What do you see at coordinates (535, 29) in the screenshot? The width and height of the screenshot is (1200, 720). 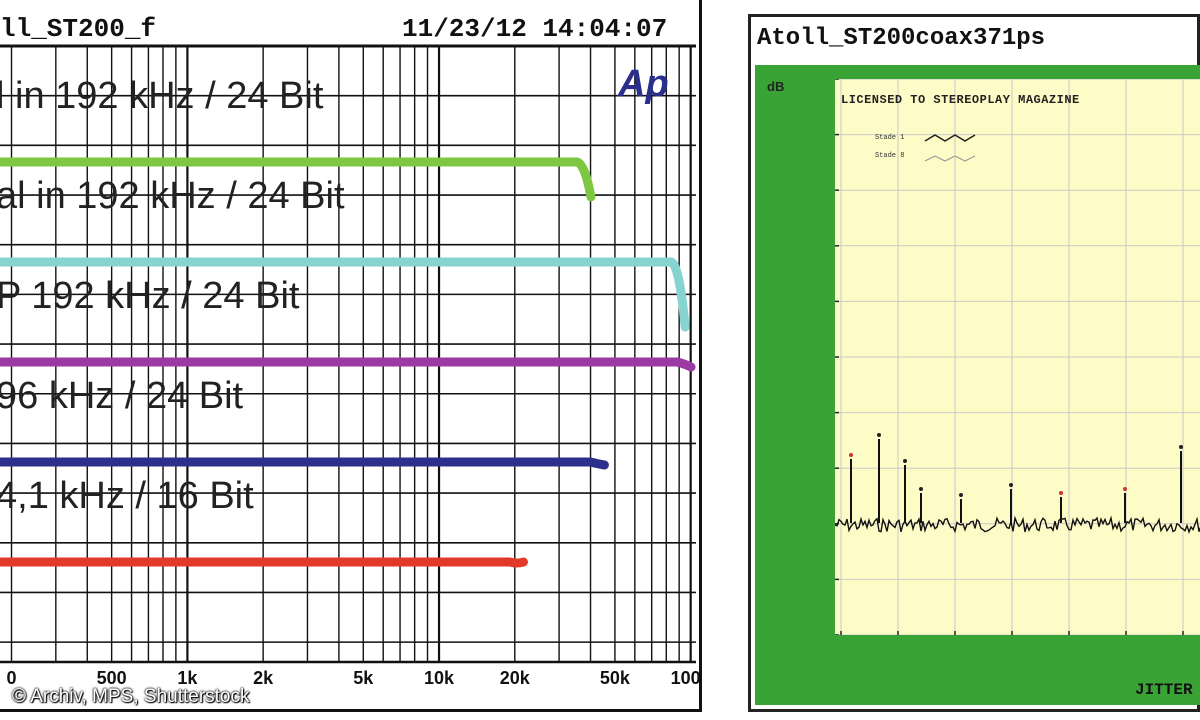 I see `chart-header-timestamp: 11/23/12 14:04:07` at bounding box center [535, 29].